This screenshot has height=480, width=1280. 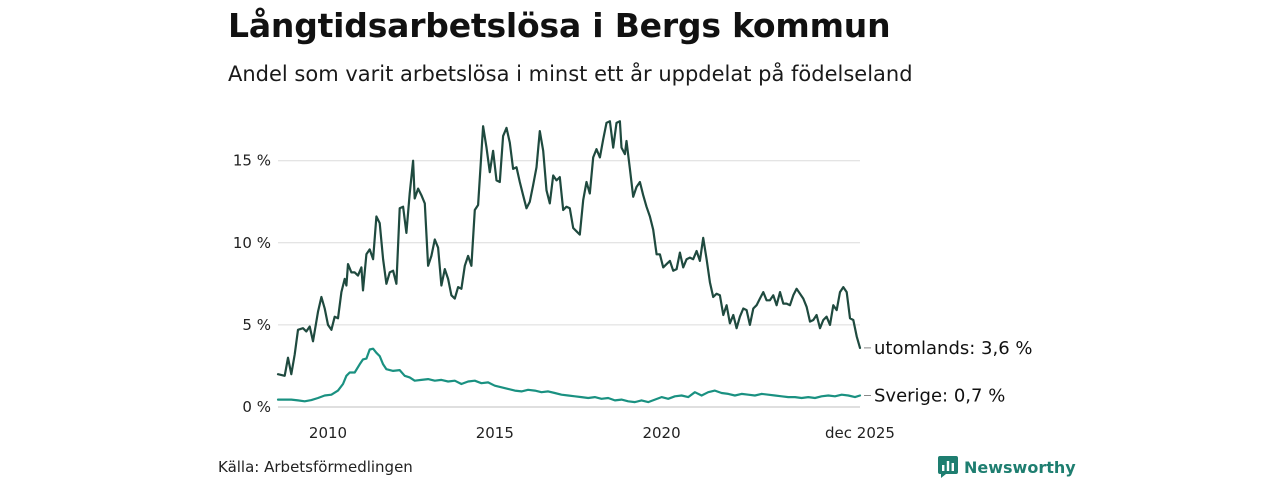 I want to click on chart-title: Långtidsarbetslösa i Bergs kommun, so click(x=559, y=25).